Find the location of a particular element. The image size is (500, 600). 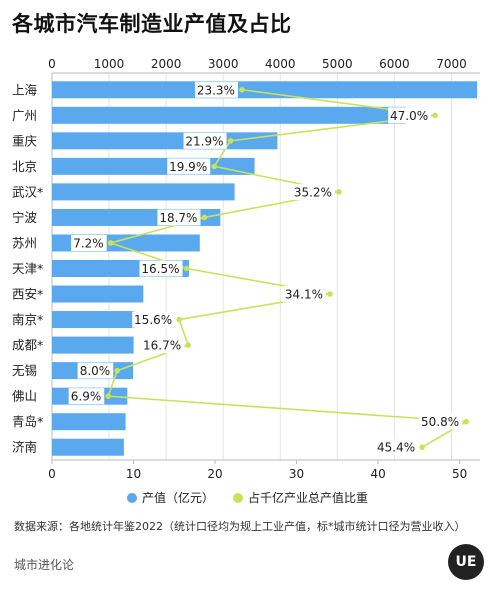

category-label: 北京 is located at coordinates (24, 166).